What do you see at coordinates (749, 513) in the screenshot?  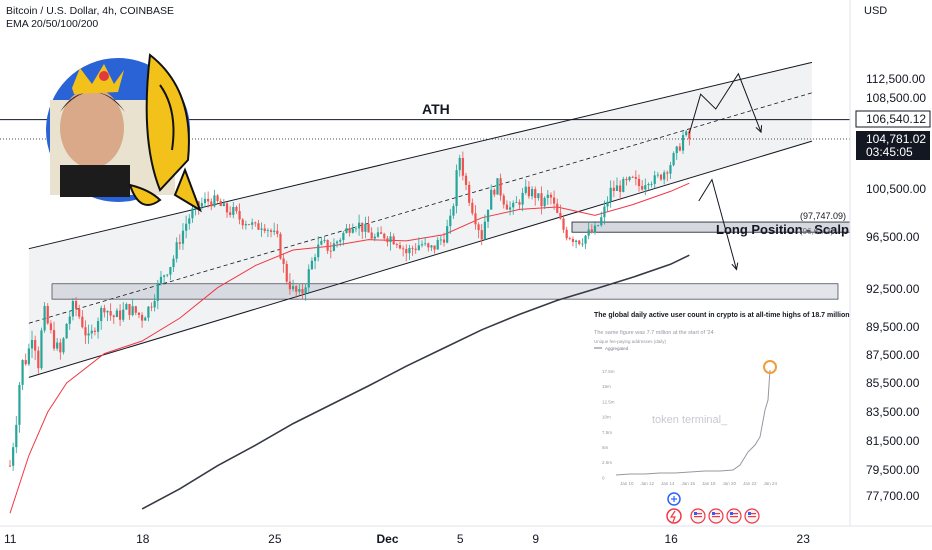 I see `us-flag-canton` at bounding box center [749, 513].